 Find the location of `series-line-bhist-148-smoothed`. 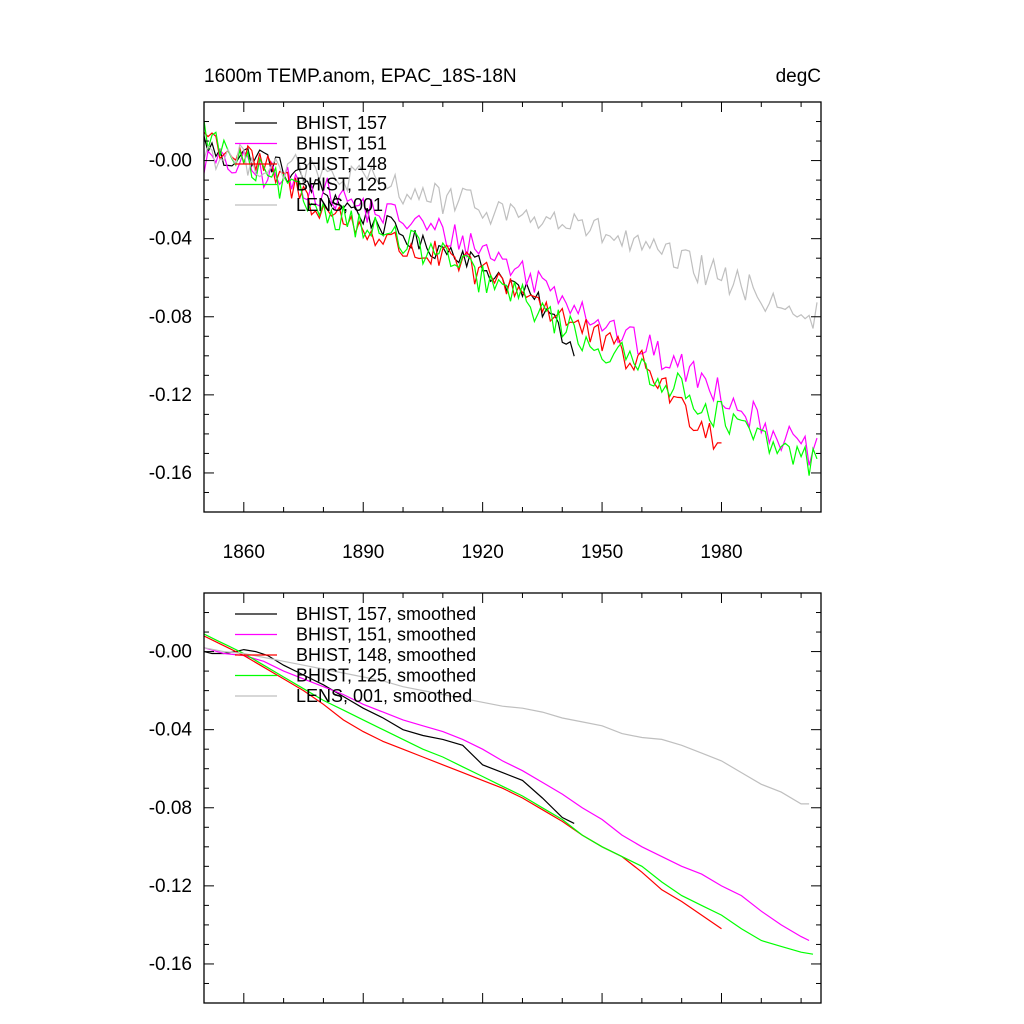

series-line-bhist-148-smoothed is located at coordinates (462, 782).